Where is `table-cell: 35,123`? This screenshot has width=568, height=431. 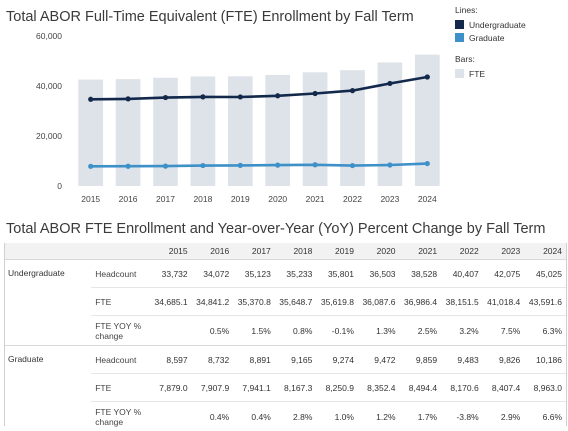 table-cell: 35,123 is located at coordinates (254, 274).